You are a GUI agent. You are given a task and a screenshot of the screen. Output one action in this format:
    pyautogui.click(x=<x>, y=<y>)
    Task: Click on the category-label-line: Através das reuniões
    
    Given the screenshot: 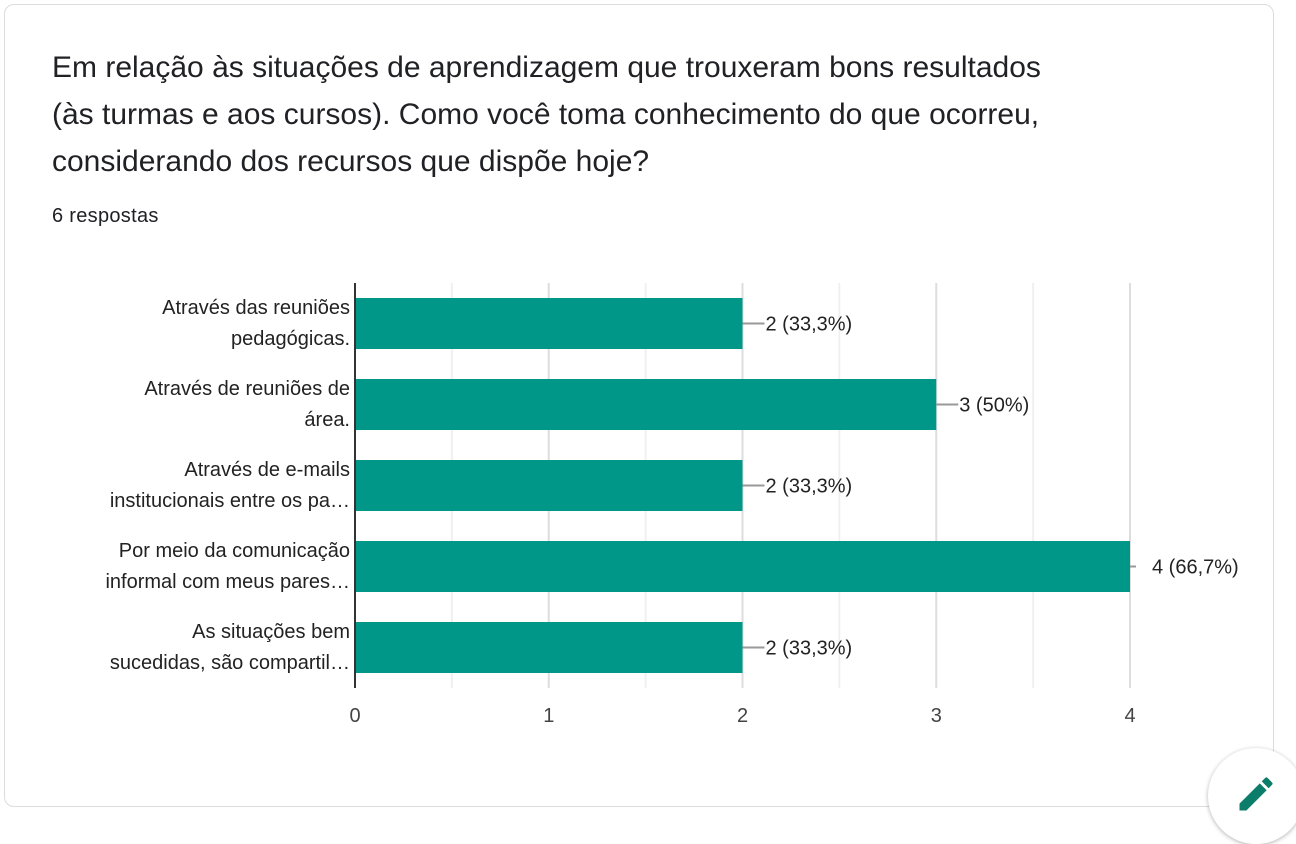 What is the action you would take?
    pyautogui.click(x=256, y=307)
    